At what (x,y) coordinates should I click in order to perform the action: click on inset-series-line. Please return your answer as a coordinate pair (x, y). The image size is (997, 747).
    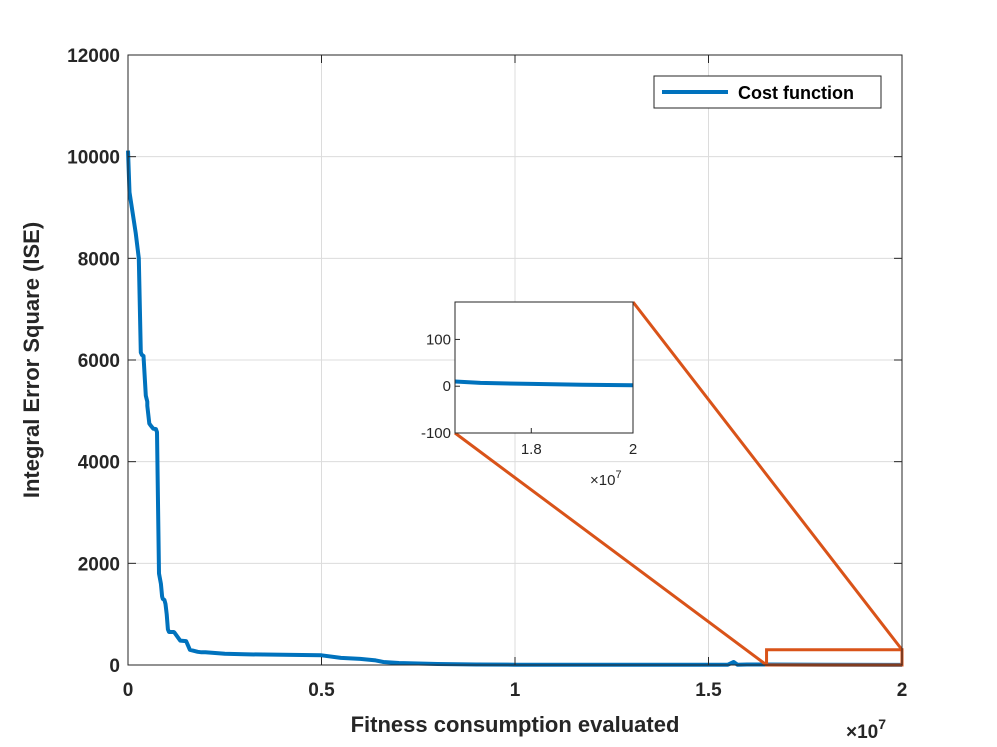
    Looking at the image, I should click on (544, 383).